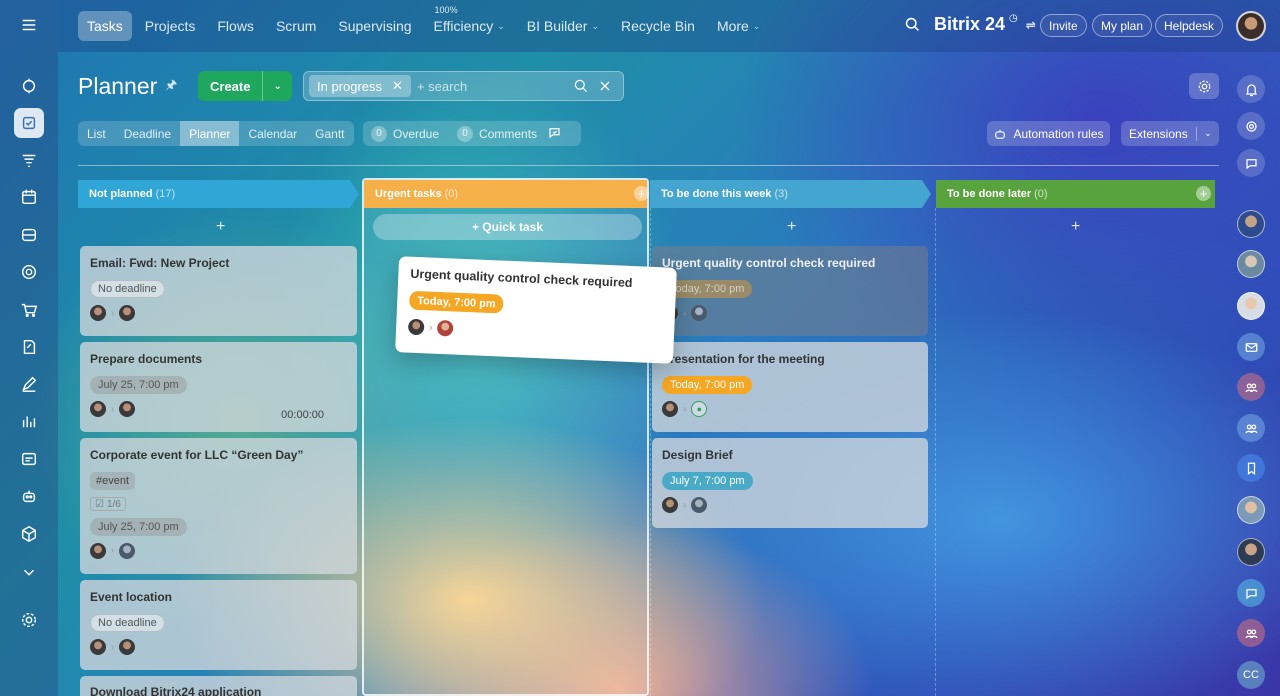  What do you see at coordinates (235, 26) in the screenshot?
I see `nav-flows: Flows` at bounding box center [235, 26].